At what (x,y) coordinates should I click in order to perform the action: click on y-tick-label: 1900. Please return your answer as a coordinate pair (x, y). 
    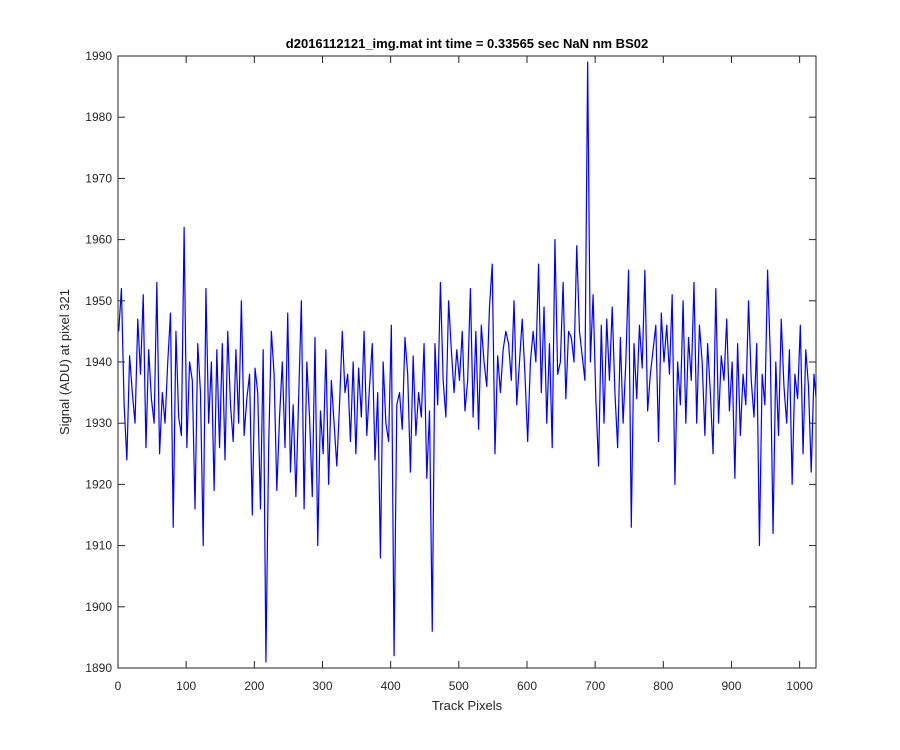
    Looking at the image, I should click on (98, 607).